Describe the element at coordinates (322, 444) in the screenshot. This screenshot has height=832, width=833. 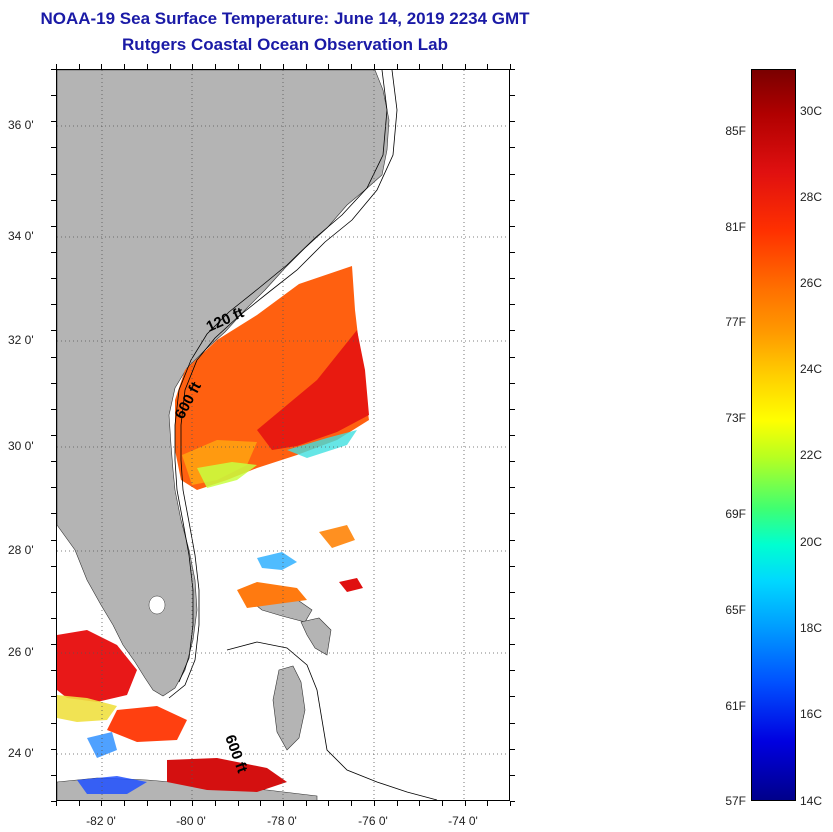
I see `sst-swath-cyan` at that location.